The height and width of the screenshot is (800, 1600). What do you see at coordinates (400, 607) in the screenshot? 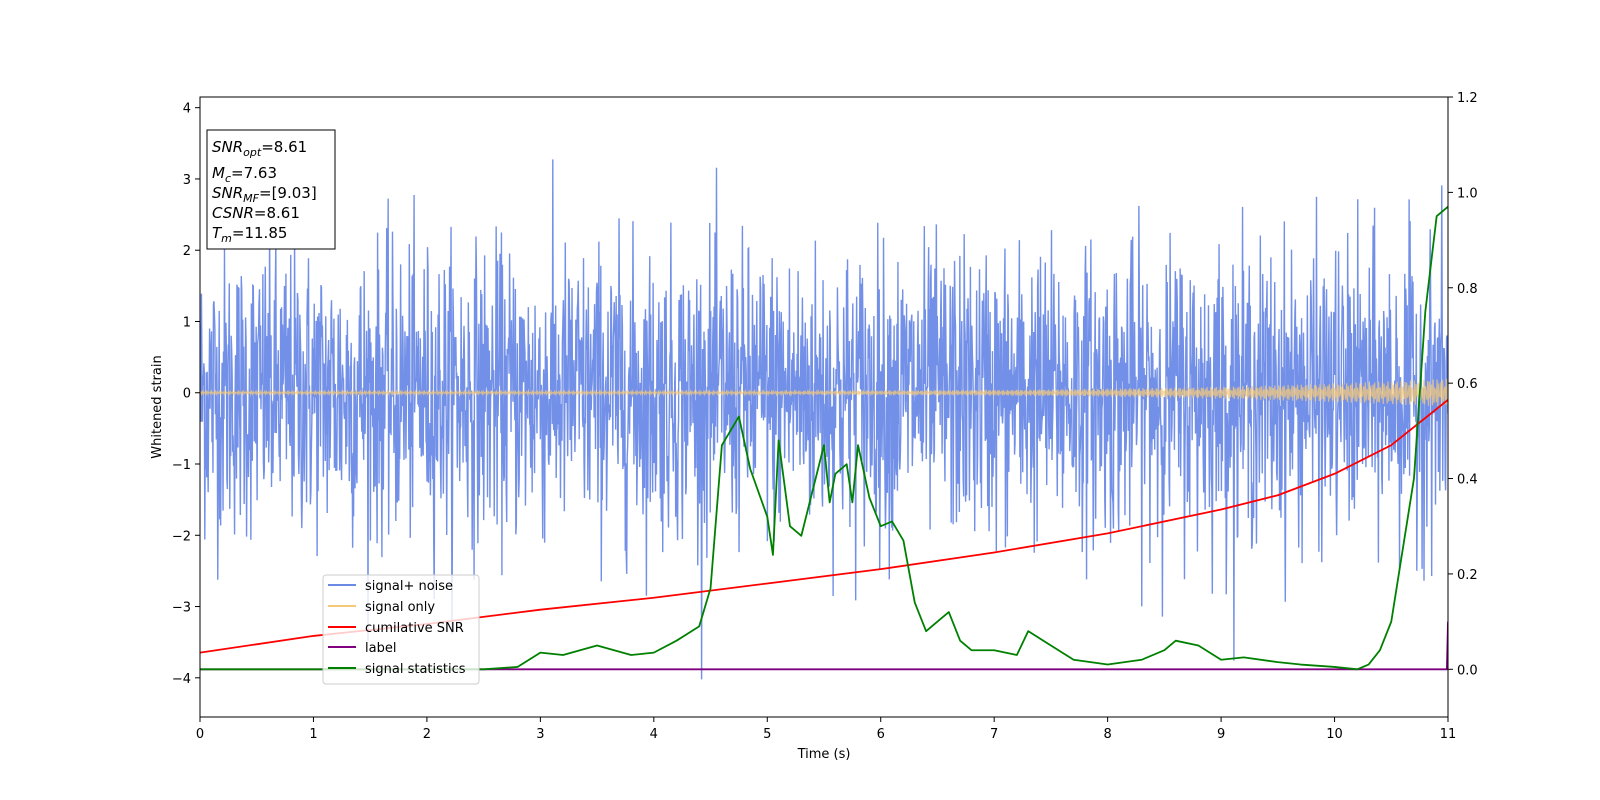
I see `legend-label: signal only` at bounding box center [400, 607].